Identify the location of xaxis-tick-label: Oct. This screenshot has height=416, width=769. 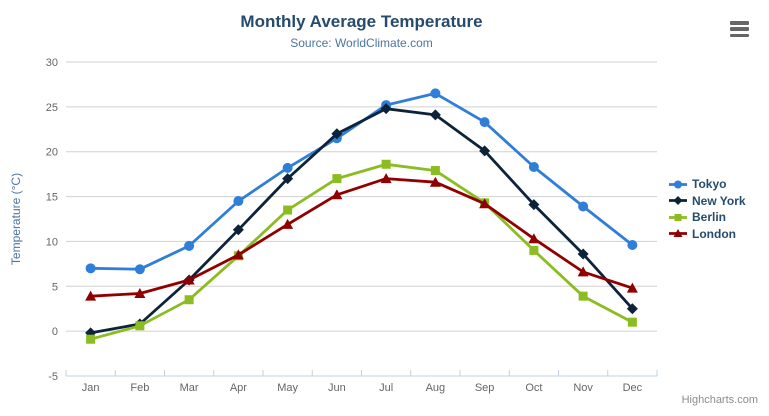
(533, 388).